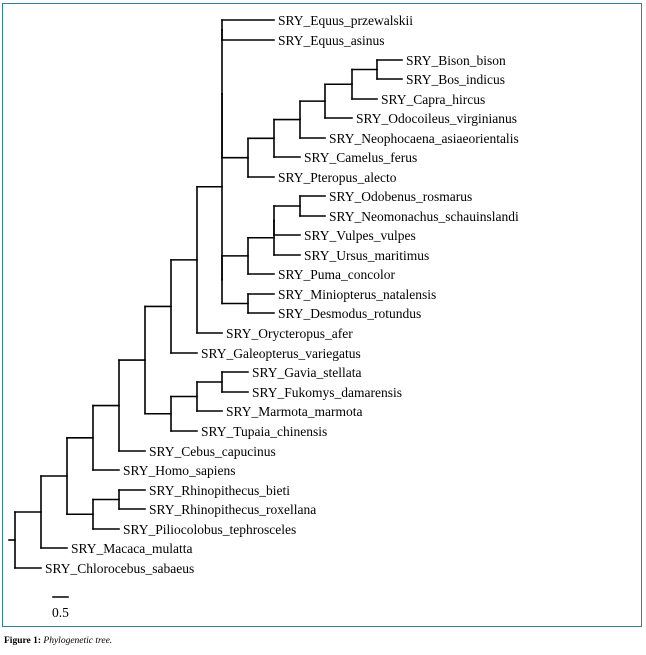 Image resolution: width=646 pixels, height=655 pixels. Describe the element at coordinates (436, 118) in the screenshot. I see `leaf-label: SRY_Odocoileus_virginianus` at that location.